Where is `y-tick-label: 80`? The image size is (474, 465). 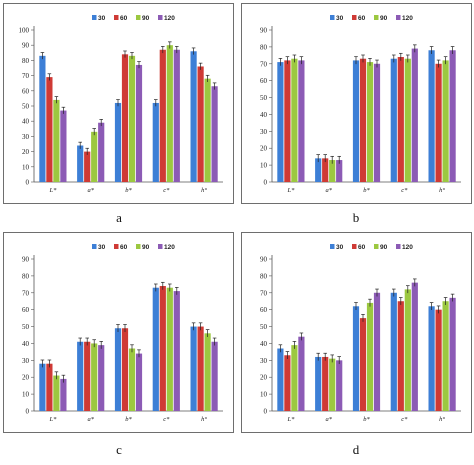
y-tick-label: 80 is located at coordinates (264, 47).